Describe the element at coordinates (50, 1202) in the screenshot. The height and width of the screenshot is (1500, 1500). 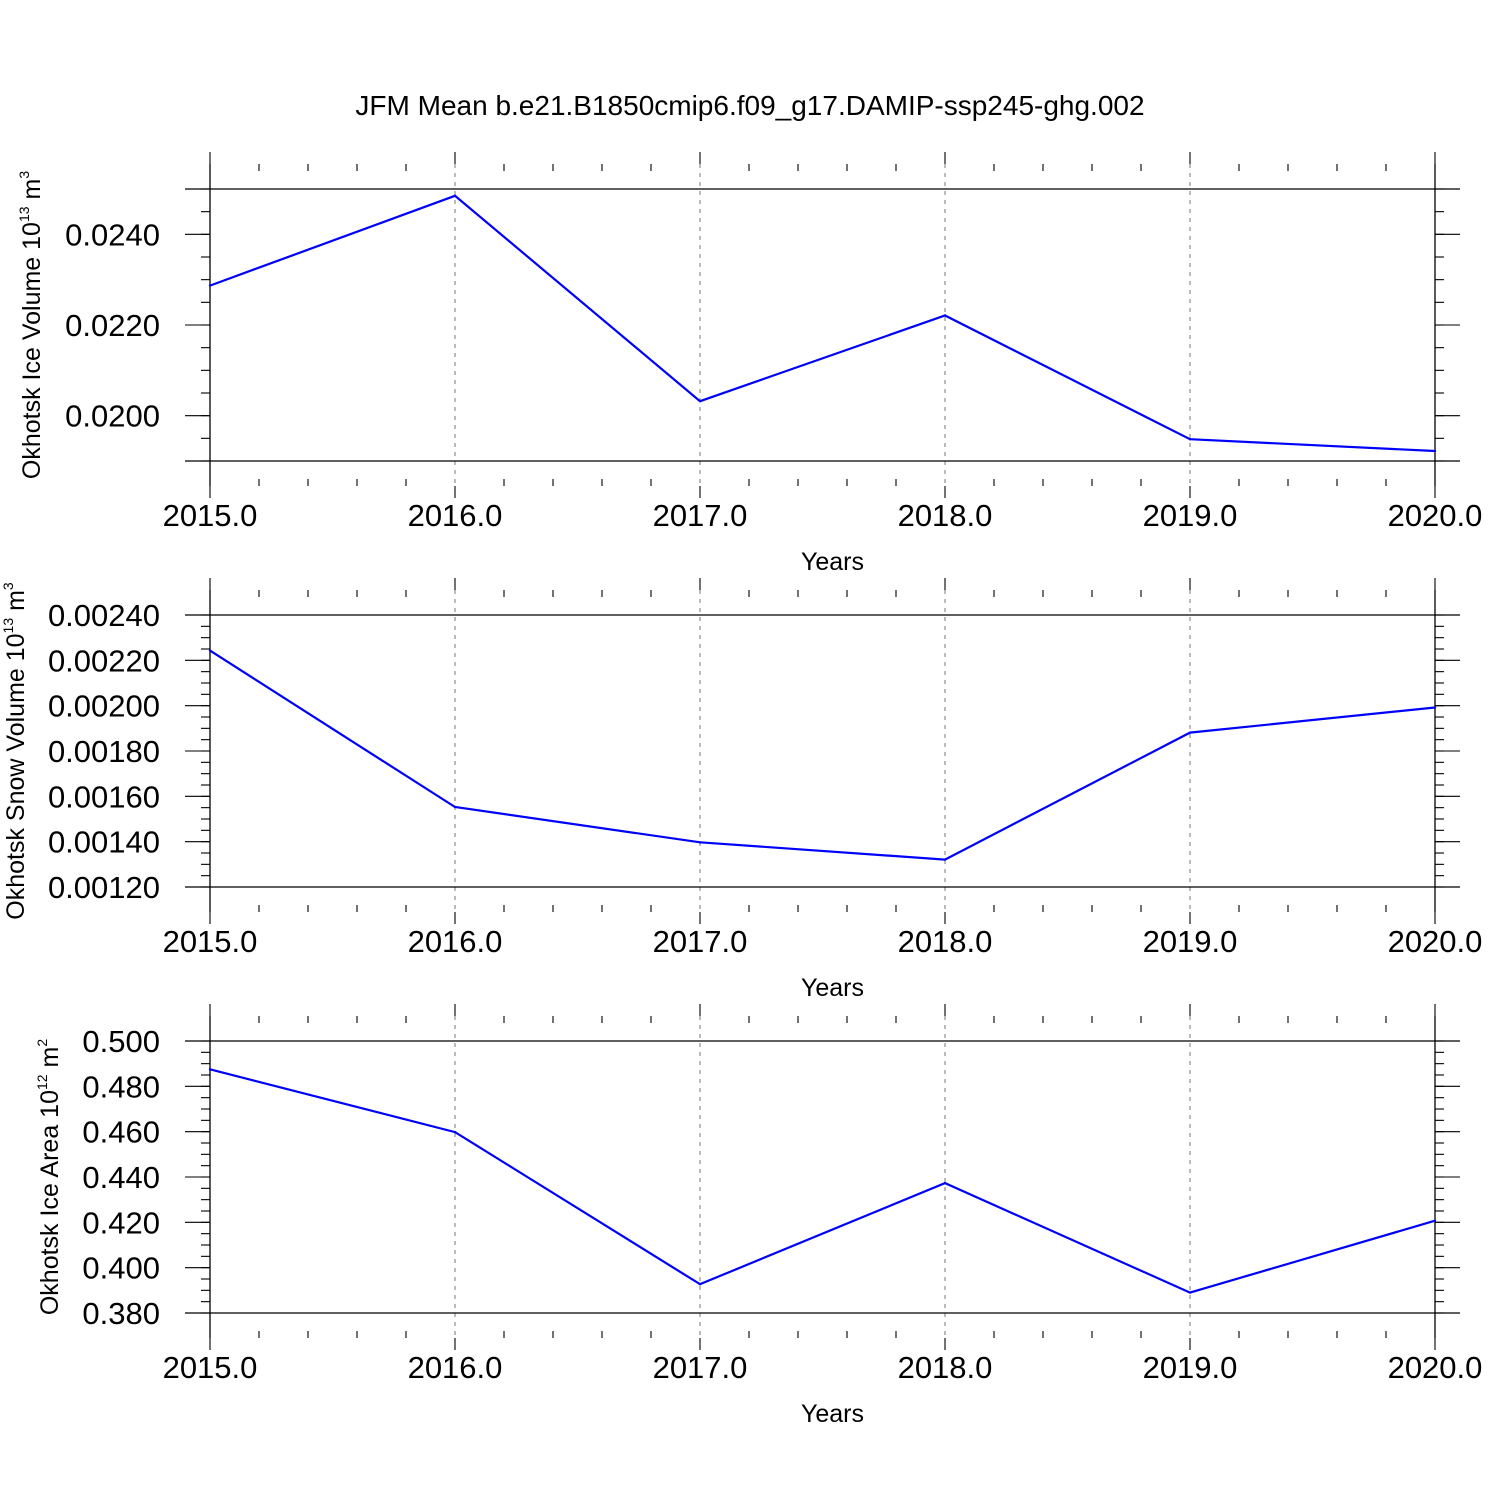
I see `y-axis-title-text: Okhotsk Ice Area 10` at that location.